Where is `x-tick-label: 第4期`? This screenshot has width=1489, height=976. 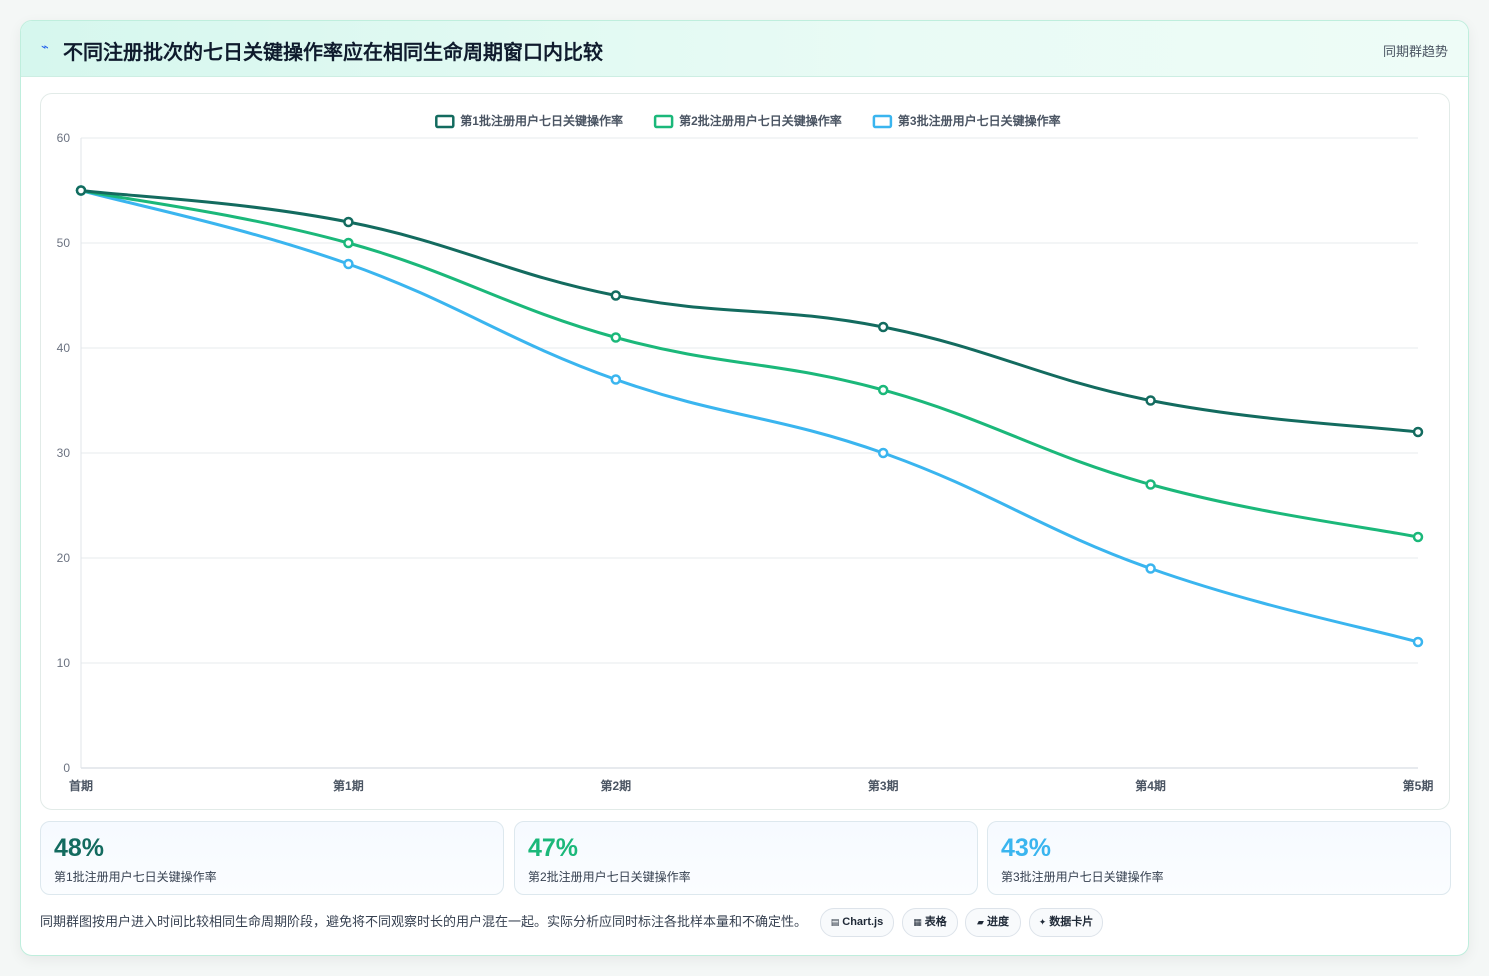 x-tick-label: 第4期 is located at coordinates (1150, 785).